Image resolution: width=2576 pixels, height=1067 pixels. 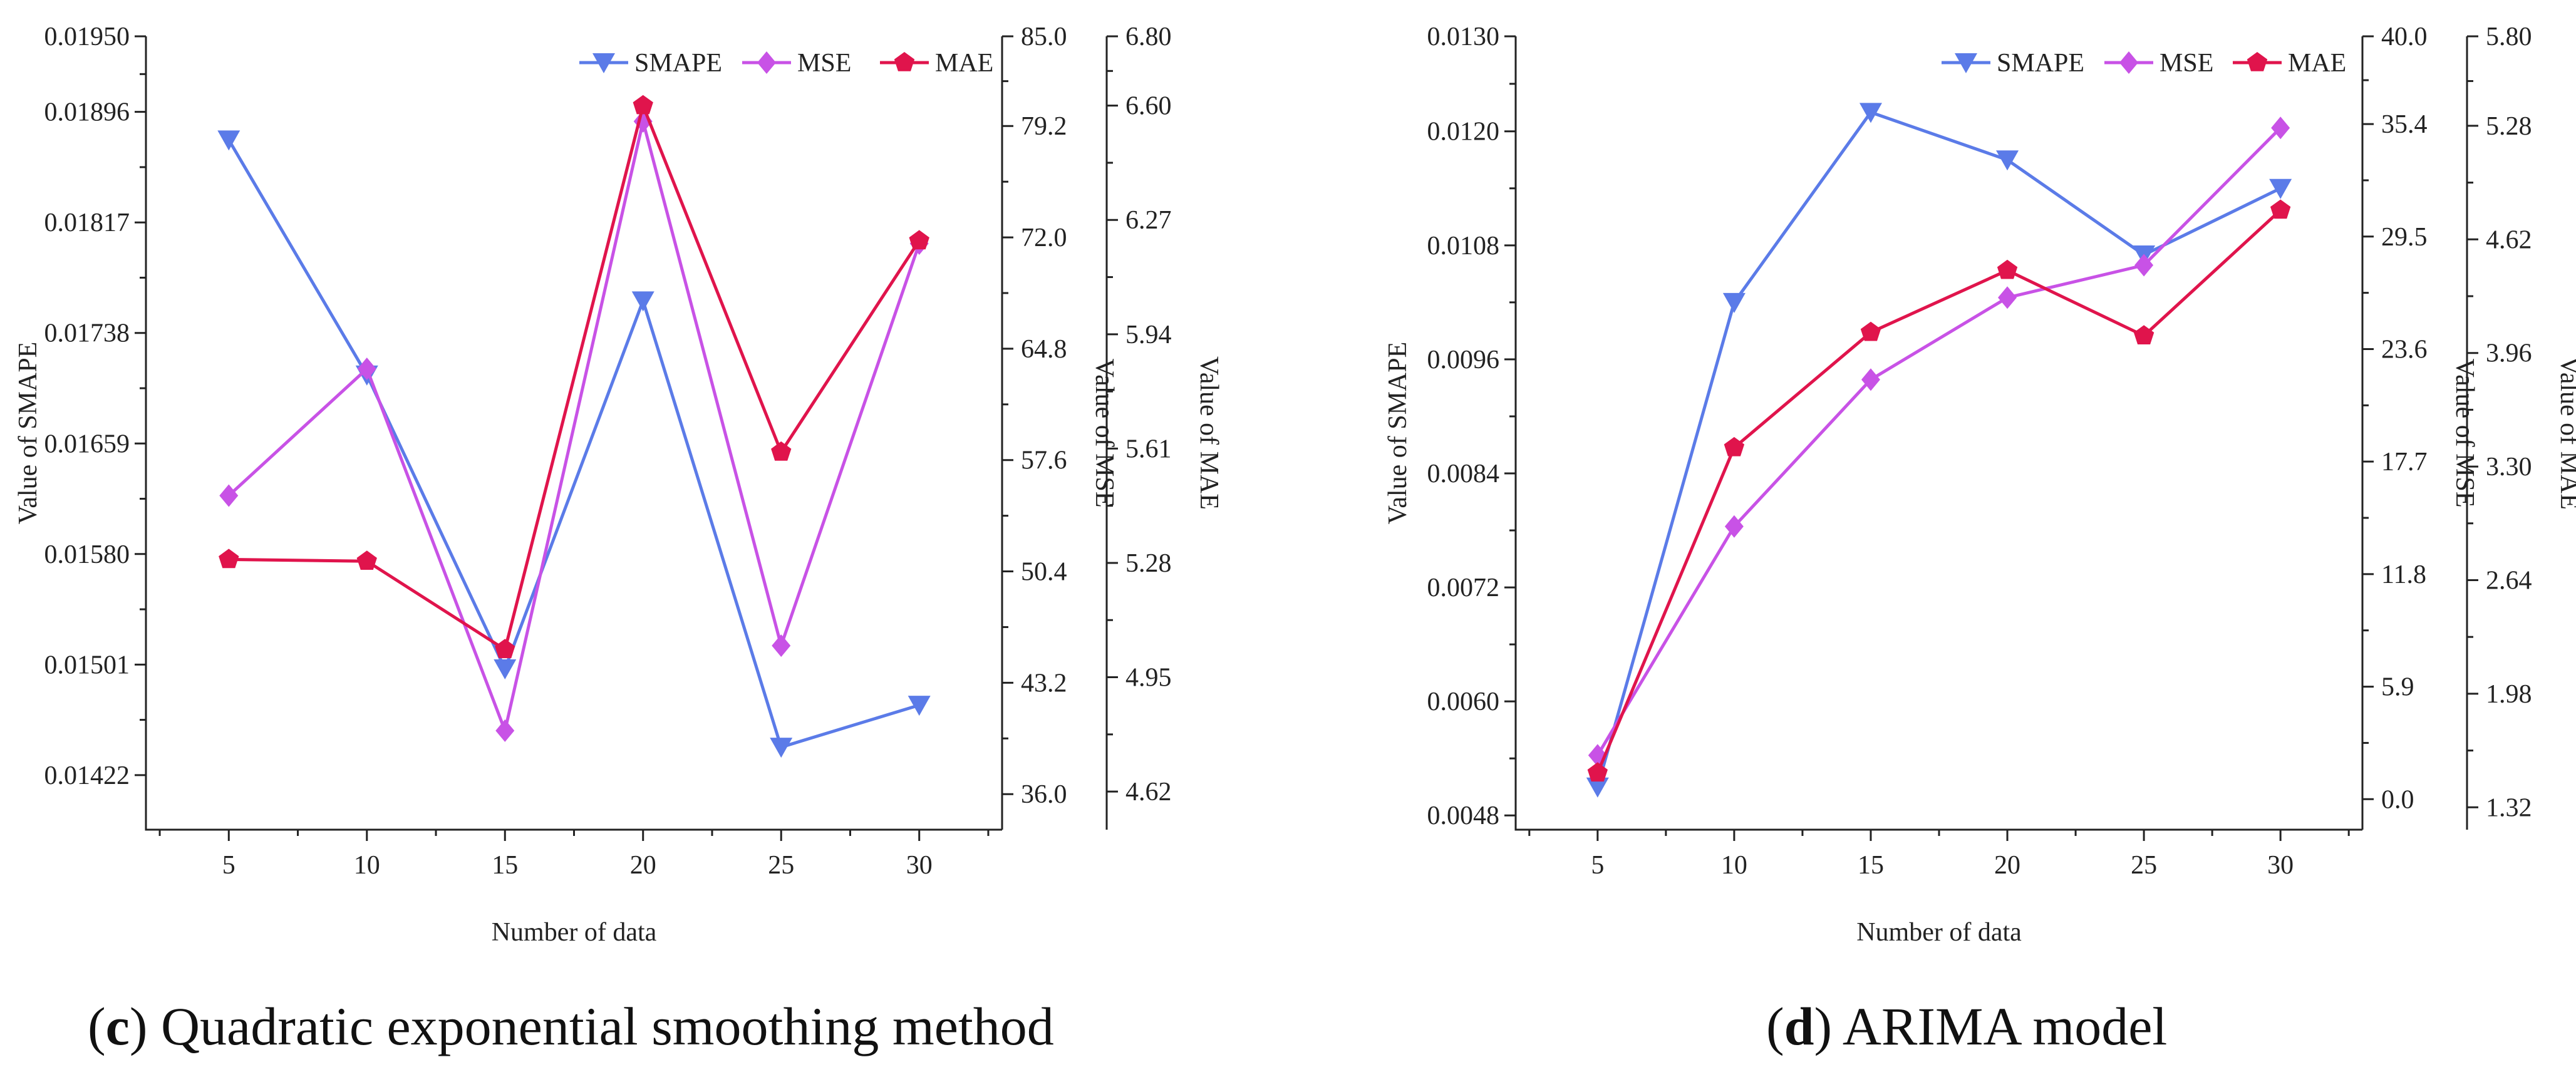 What do you see at coordinates (1044, 238) in the screenshot?
I see `right1-tick-label: 72.0` at bounding box center [1044, 238].